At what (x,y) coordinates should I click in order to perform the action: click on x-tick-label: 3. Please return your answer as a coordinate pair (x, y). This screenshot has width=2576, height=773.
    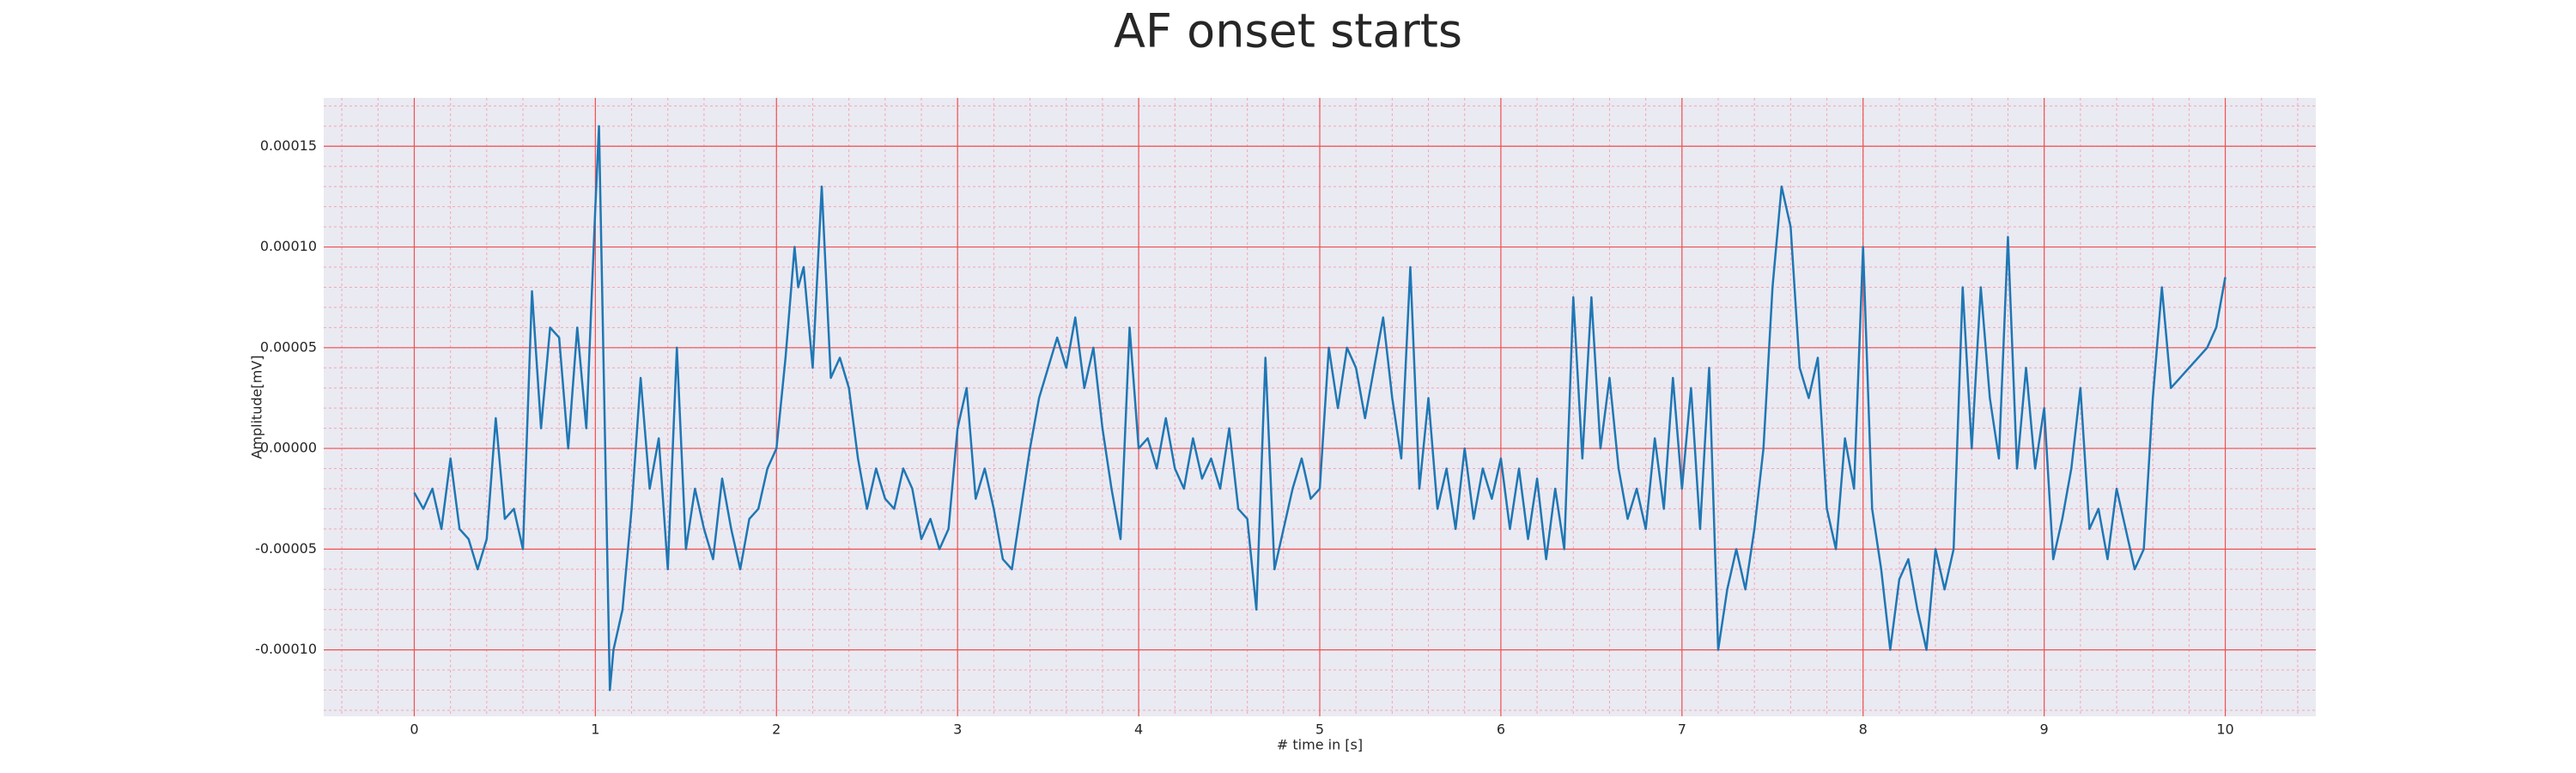
    Looking at the image, I should click on (958, 729).